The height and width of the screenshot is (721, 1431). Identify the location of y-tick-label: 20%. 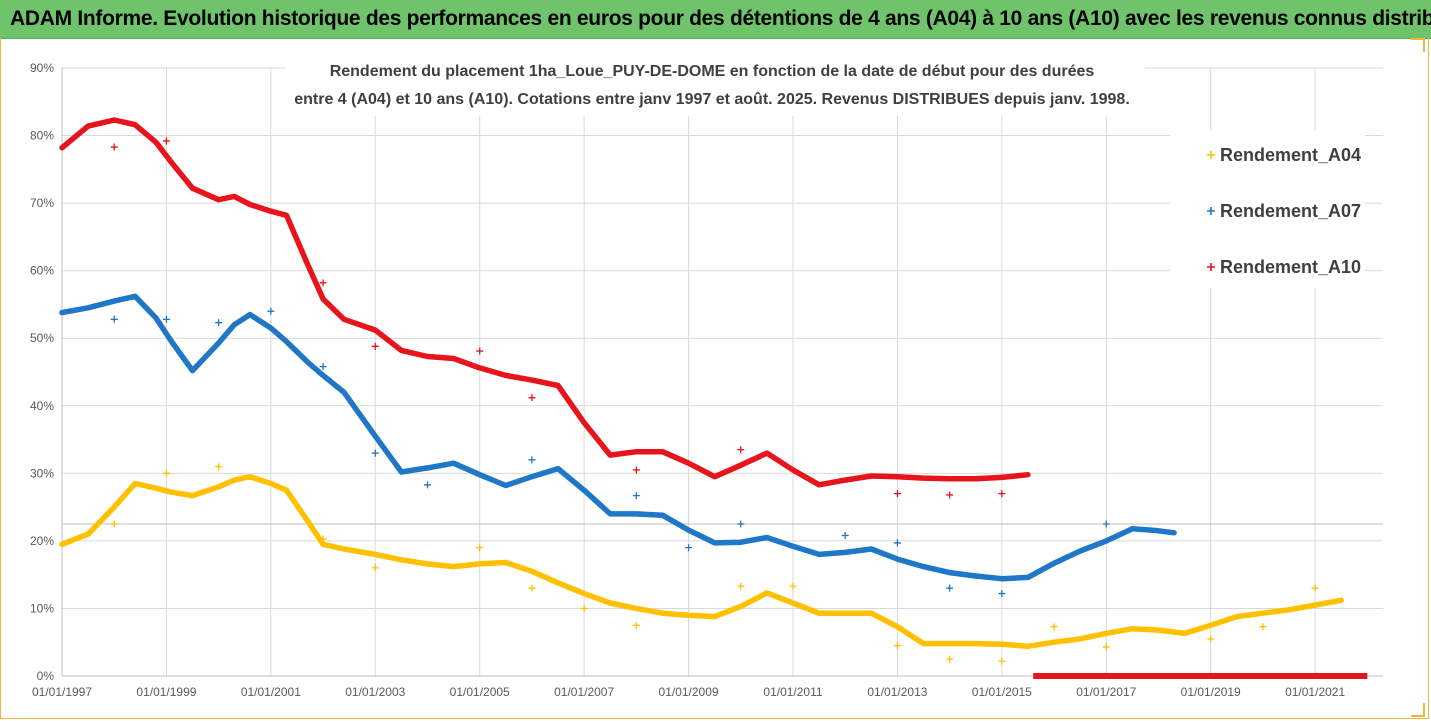
(42, 541).